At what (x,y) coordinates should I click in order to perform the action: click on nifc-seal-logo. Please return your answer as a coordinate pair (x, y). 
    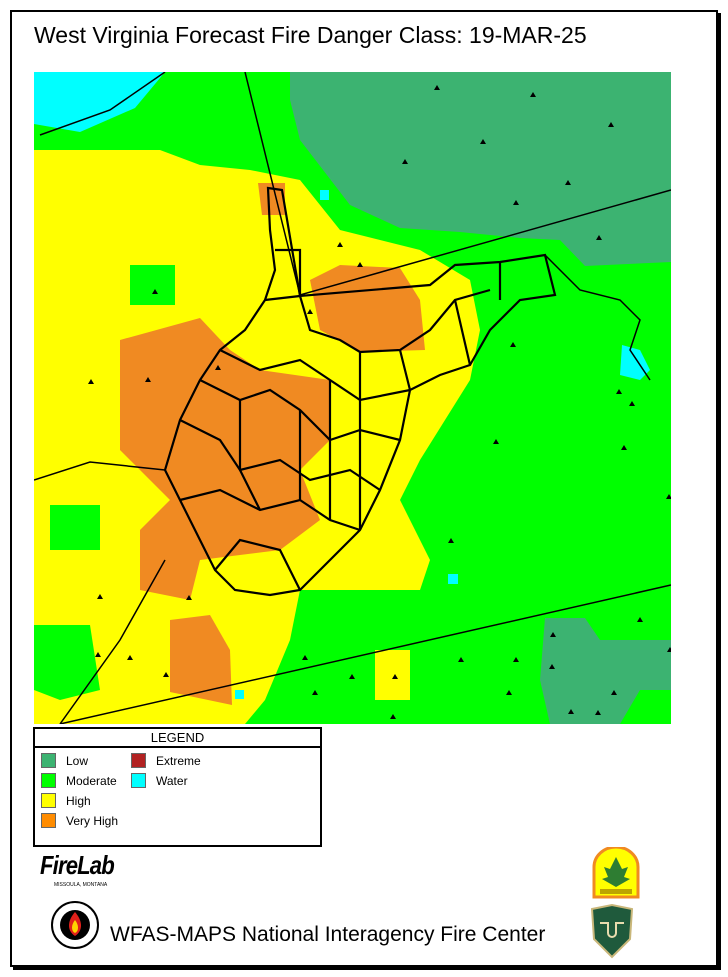
    Looking at the image, I should click on (75, 925).